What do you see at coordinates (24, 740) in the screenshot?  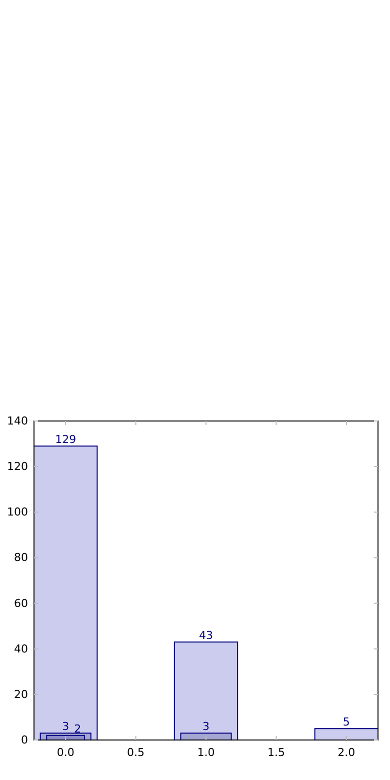 I see `y-tick-label: 0` at bounding box center [24, 740].